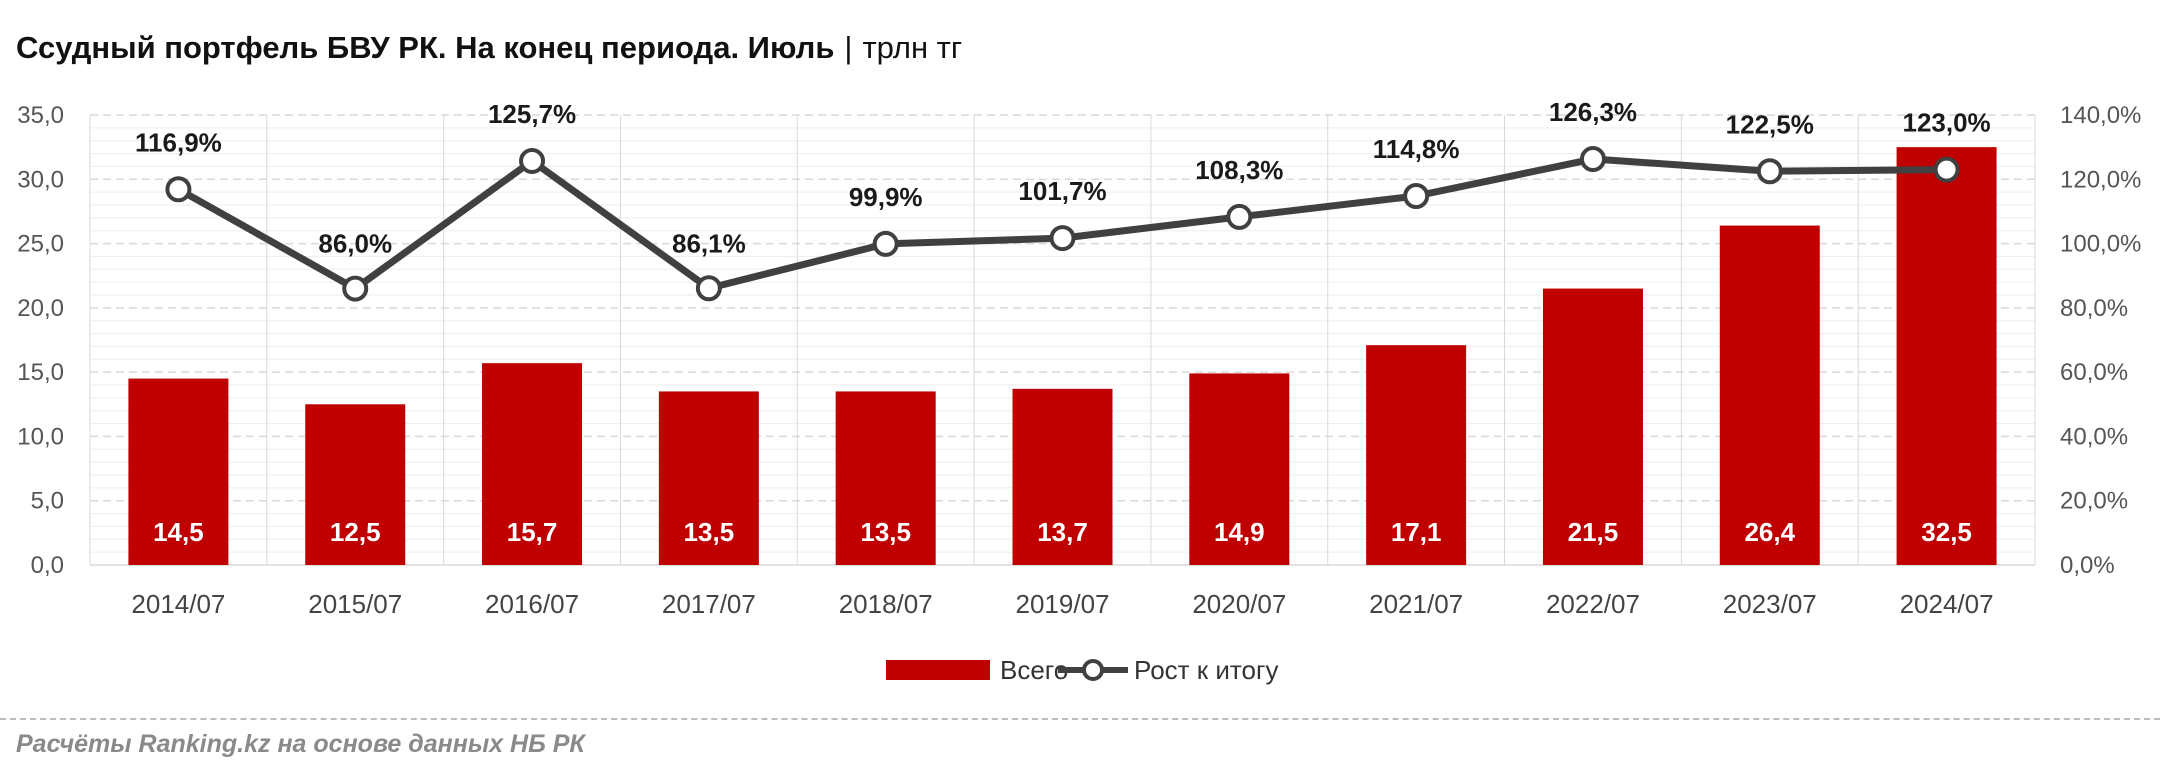 The height and width of the screenshot is (778, 2160). Describe the element at coordinates (2094, 308) in the screenshot. I see `right-tick-label: 80,0%` at that location.